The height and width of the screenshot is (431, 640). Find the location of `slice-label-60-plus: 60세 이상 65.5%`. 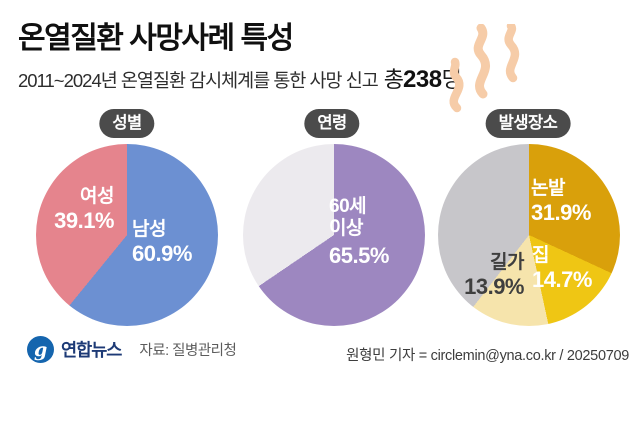

slice-label-60-plus: 60세 이상 65.5% is located at coordinates (359, 232).